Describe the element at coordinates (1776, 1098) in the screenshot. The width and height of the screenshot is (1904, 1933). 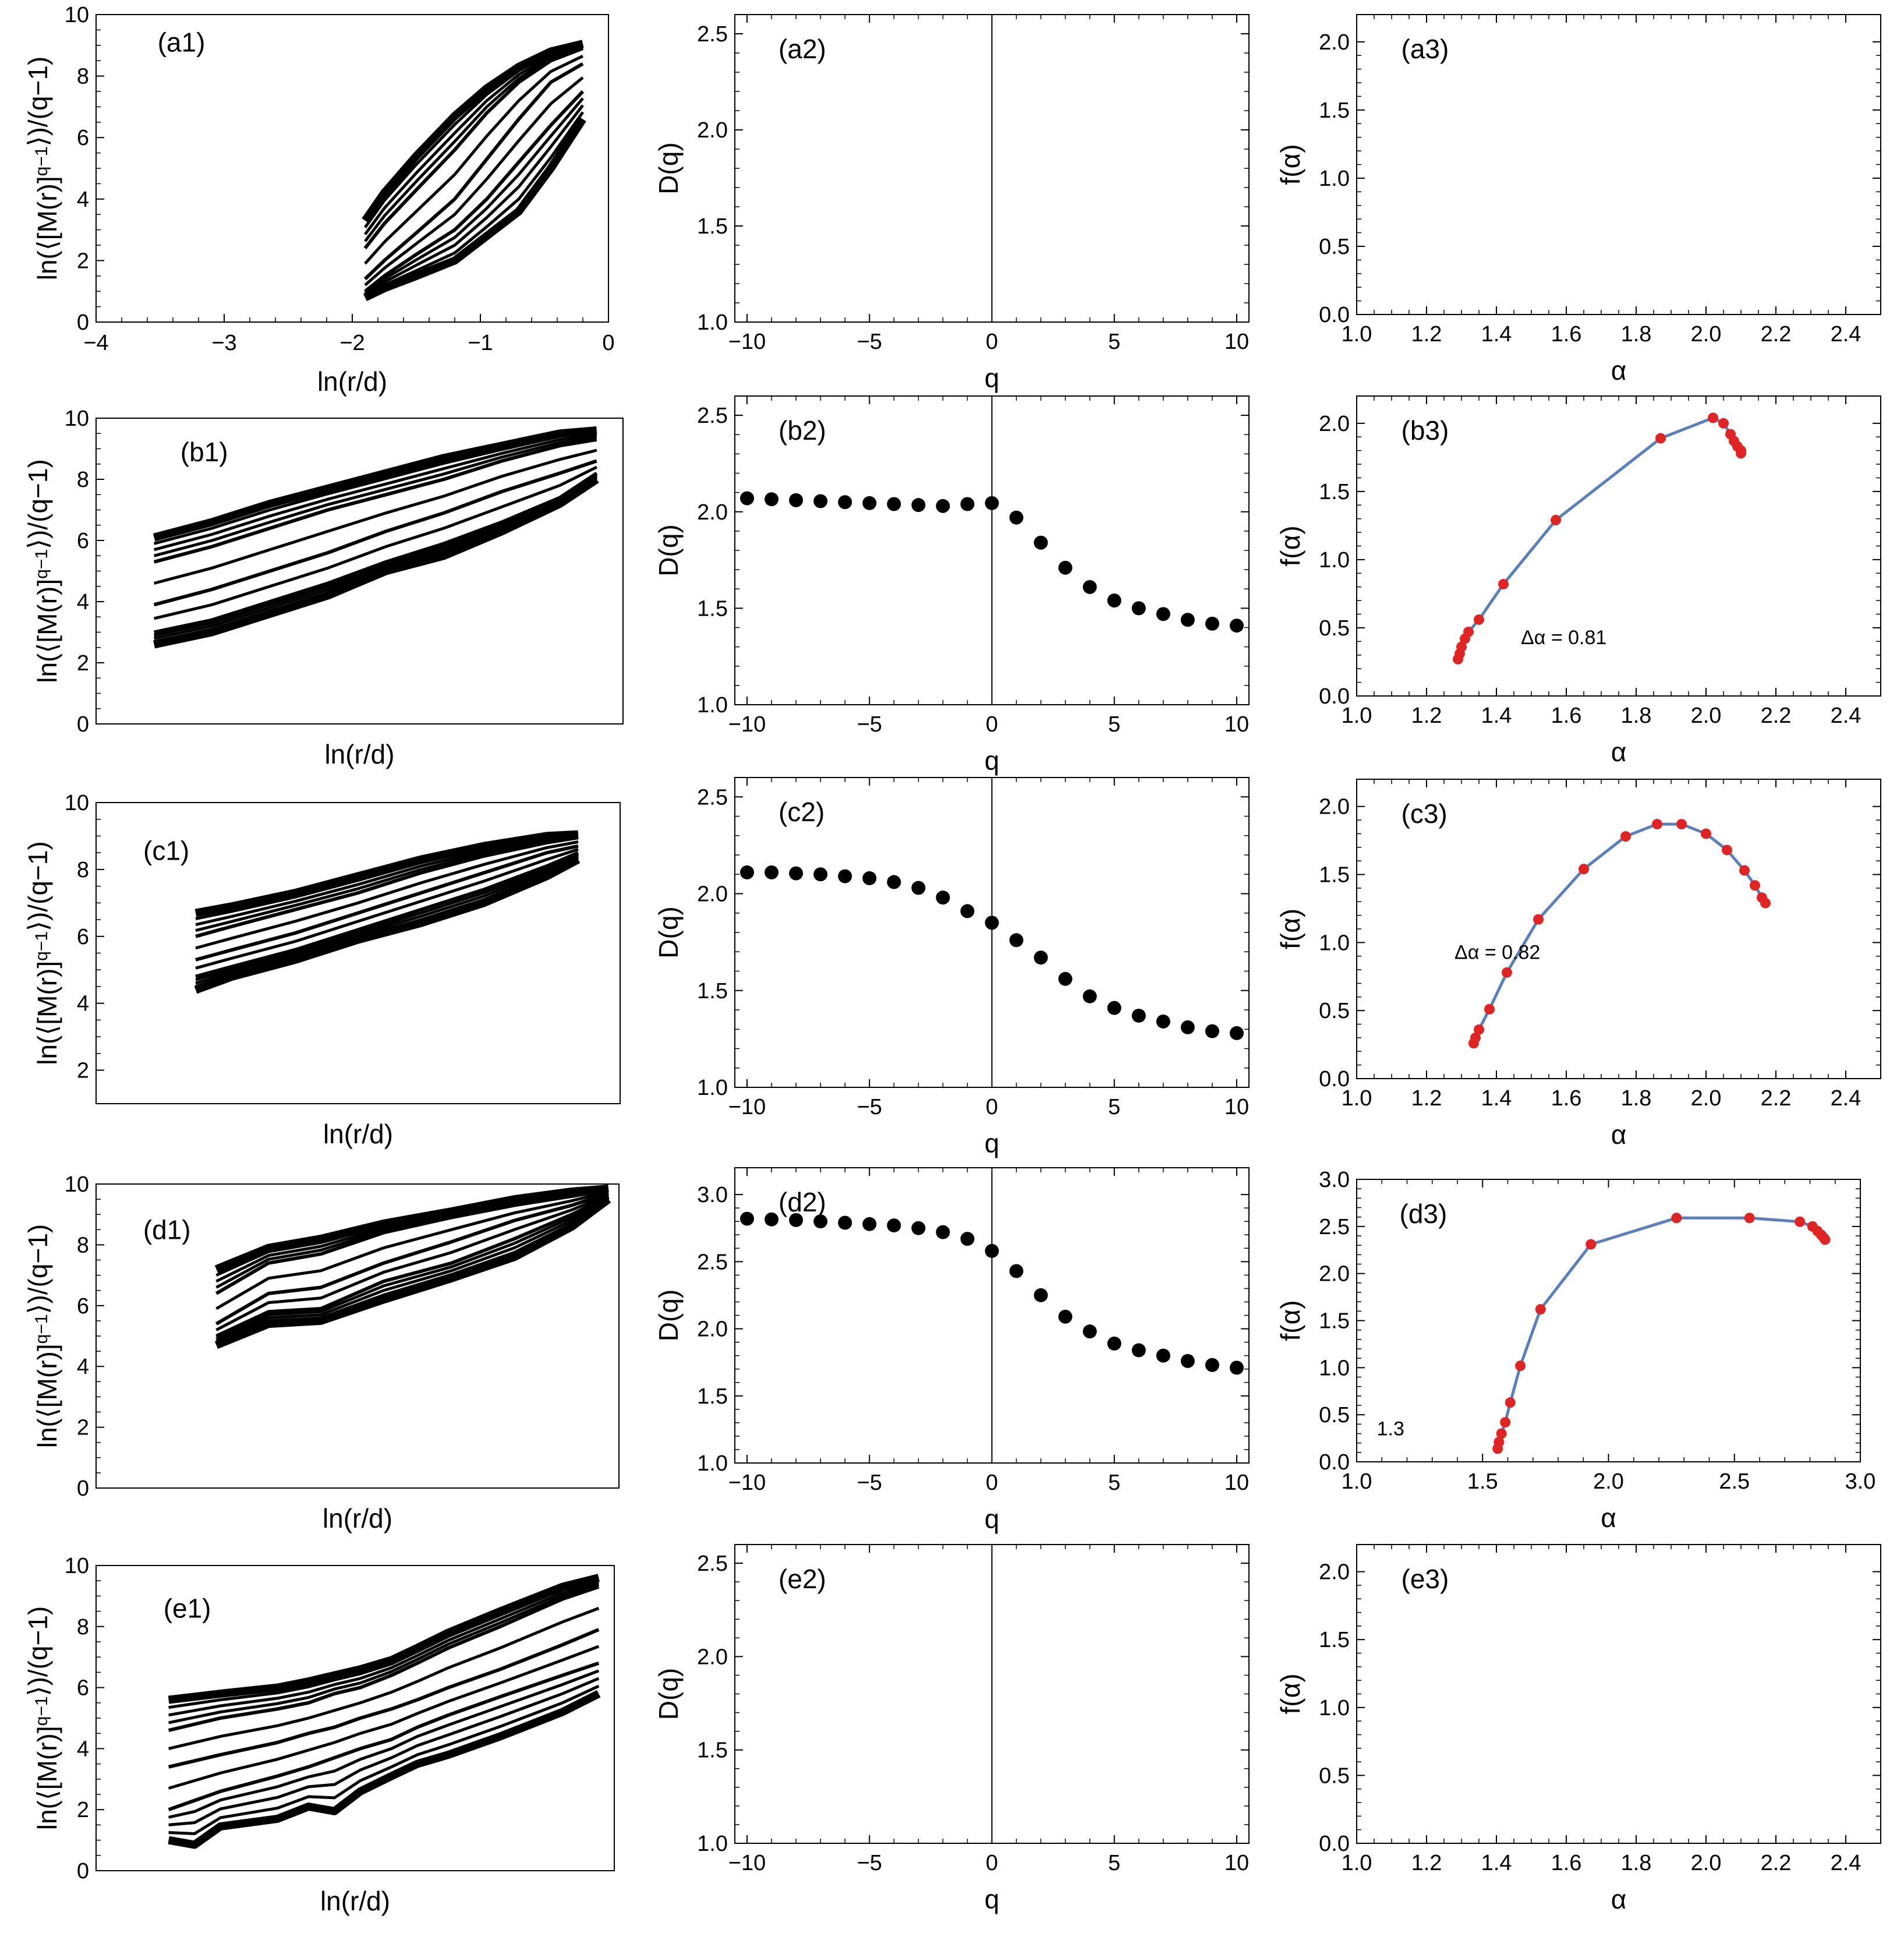
I see `x-tick-label-c3: 2.2` at that location.